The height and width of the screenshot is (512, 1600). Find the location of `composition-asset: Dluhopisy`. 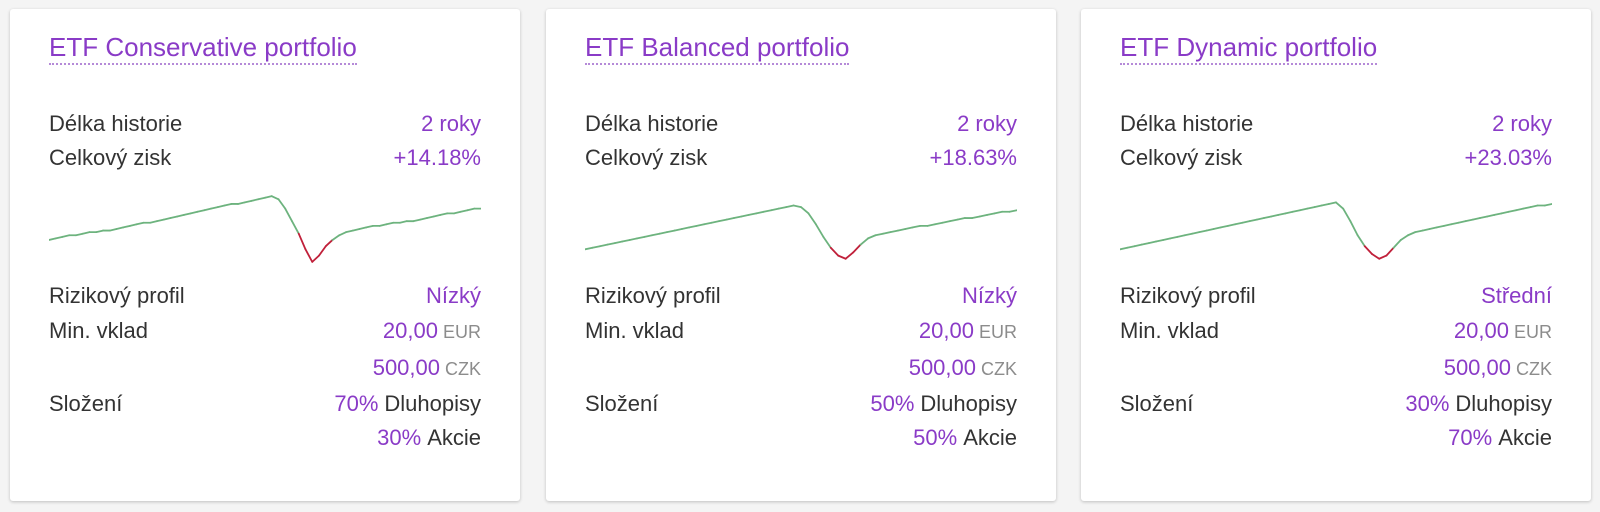

composition-asset: Dluhopisy is located at coordinates (432, 403).